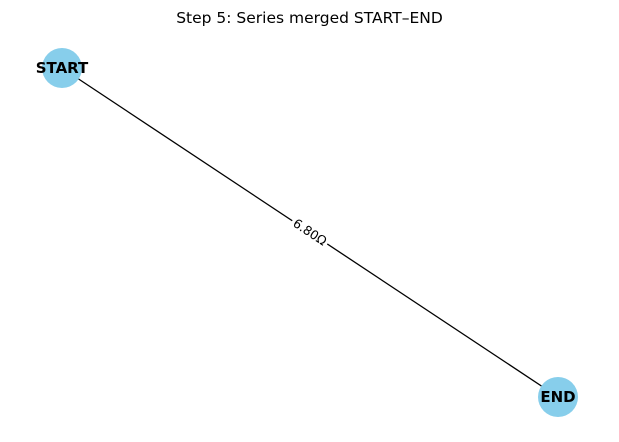  I want to click on node-end-circle, so click(558, 397).